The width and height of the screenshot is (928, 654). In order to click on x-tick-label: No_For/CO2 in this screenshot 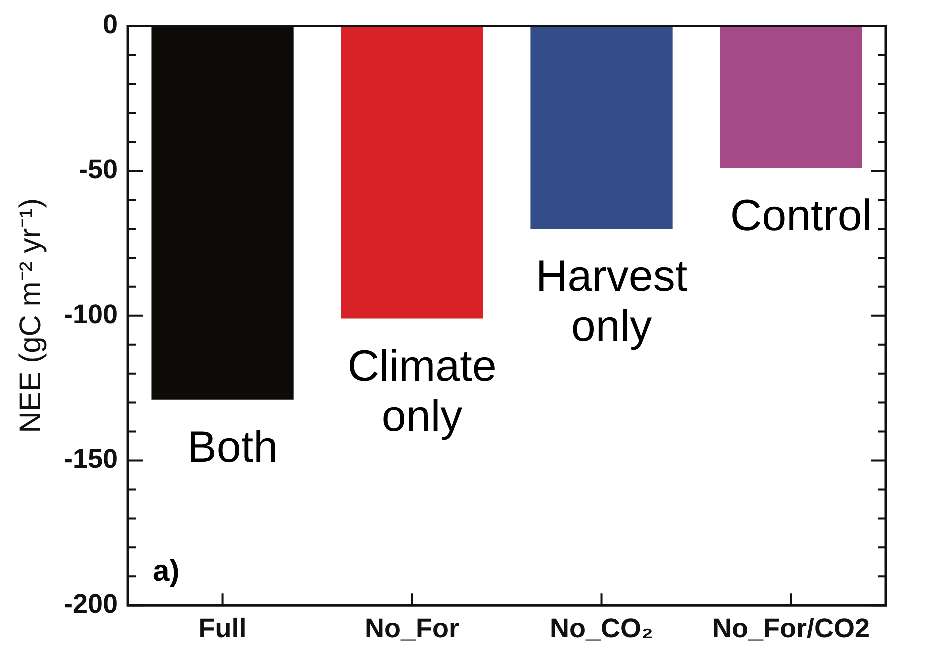, I will do `click(791, 628)`.